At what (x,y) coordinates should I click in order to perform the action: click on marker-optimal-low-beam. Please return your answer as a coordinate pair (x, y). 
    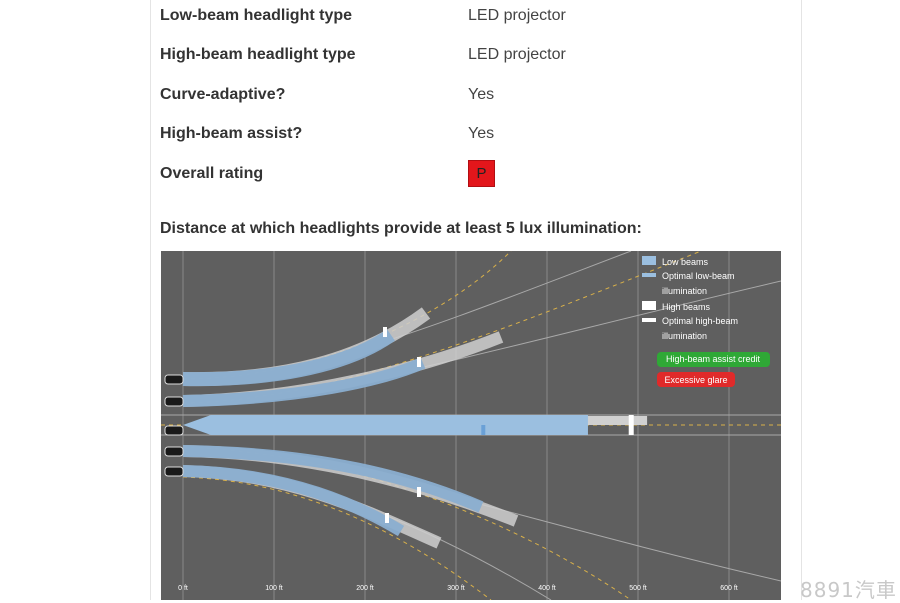
    Looking at the image, I should click on (483, 430).